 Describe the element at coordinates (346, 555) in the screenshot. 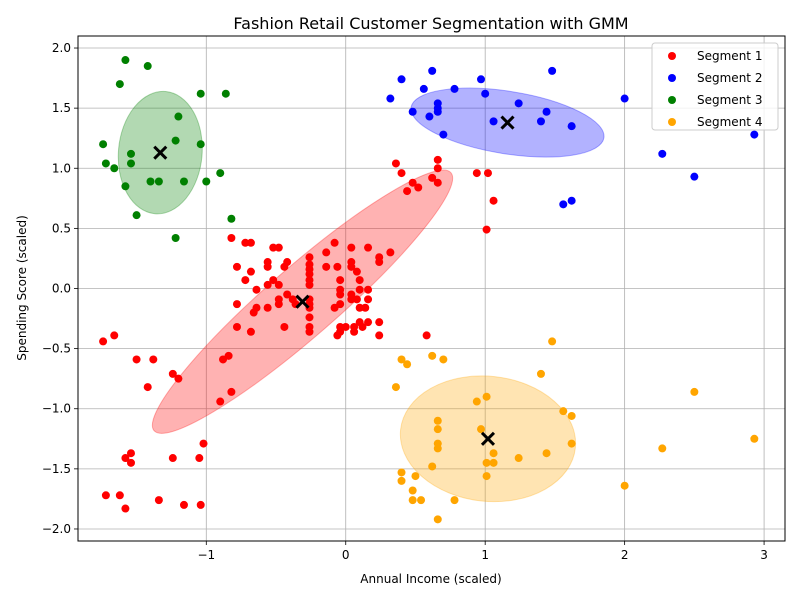

I see `x-tick-label: 0` at that location.